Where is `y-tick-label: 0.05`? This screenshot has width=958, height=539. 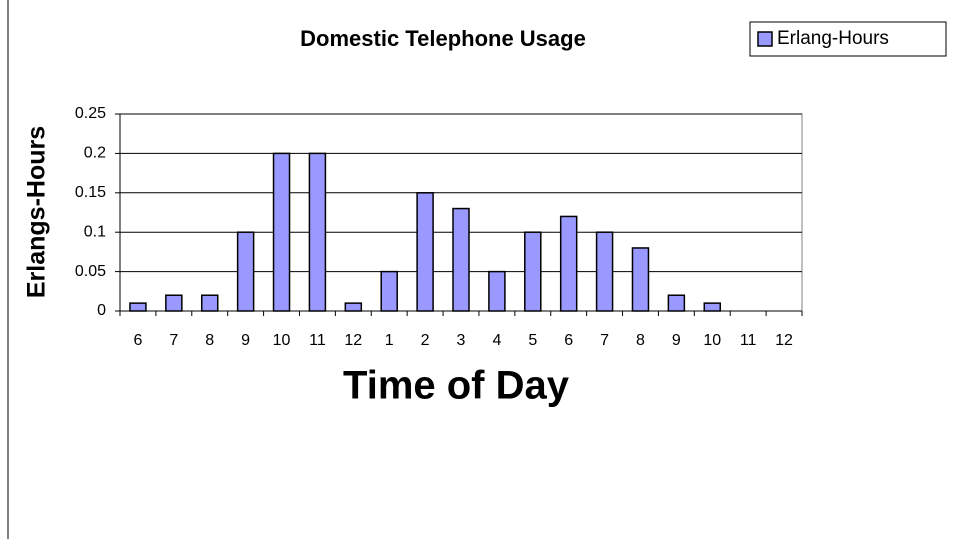
y-tick-label: 0.05 is located at coordinates (90, 271).